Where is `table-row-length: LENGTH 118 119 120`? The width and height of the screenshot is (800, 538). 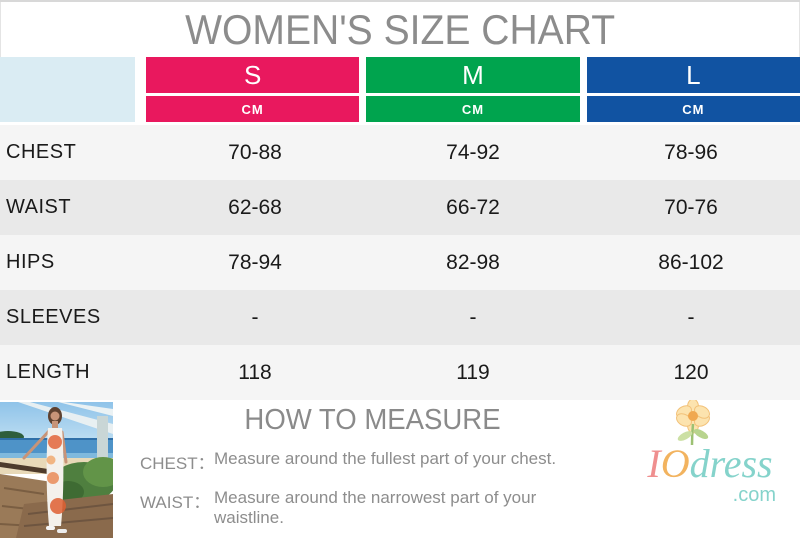
table-row-length: LENGTH 118 119 120 is located at coordinates (400, 372).